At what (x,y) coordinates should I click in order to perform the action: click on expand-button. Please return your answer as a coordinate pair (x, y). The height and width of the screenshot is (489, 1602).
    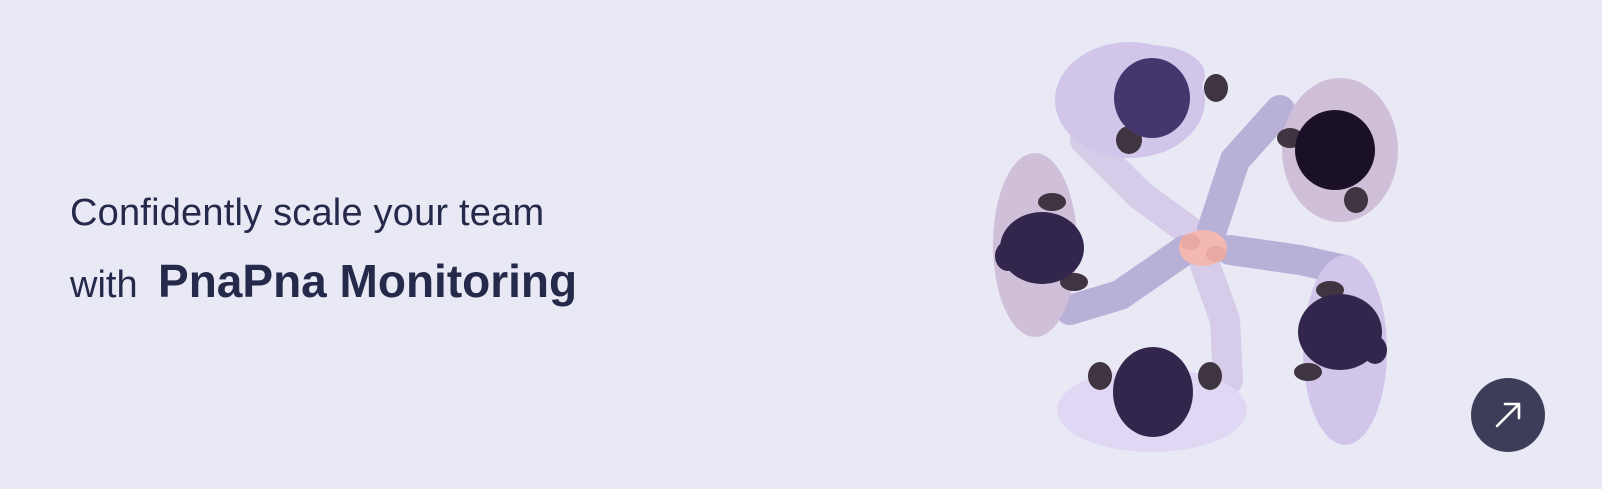
    Looking at the image, I should click on (1508, 415).